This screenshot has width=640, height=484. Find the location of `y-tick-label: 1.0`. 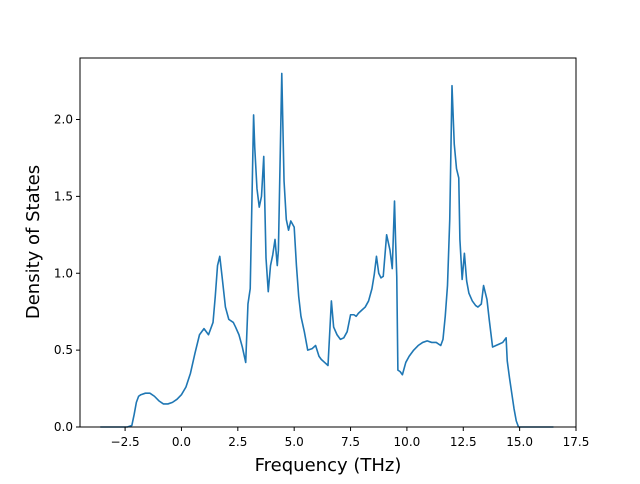

y-tick-label: 1.0 is located at coordinates (63, 273).